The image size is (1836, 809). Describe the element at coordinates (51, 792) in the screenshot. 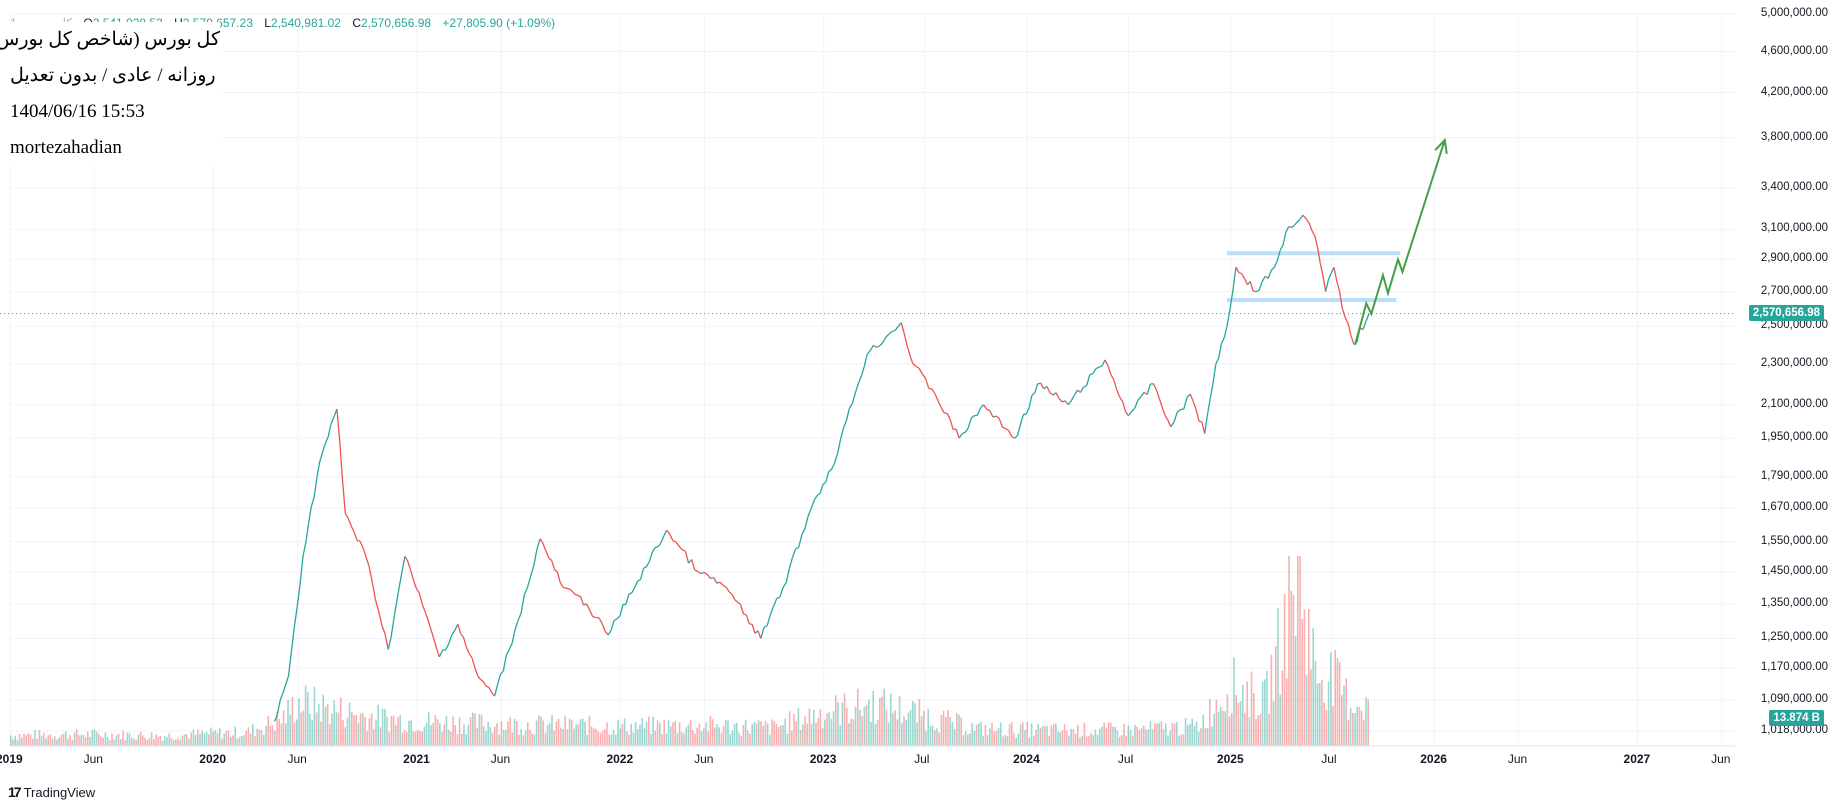

I see `tradingview-logo: 17 TradingView` at that location.